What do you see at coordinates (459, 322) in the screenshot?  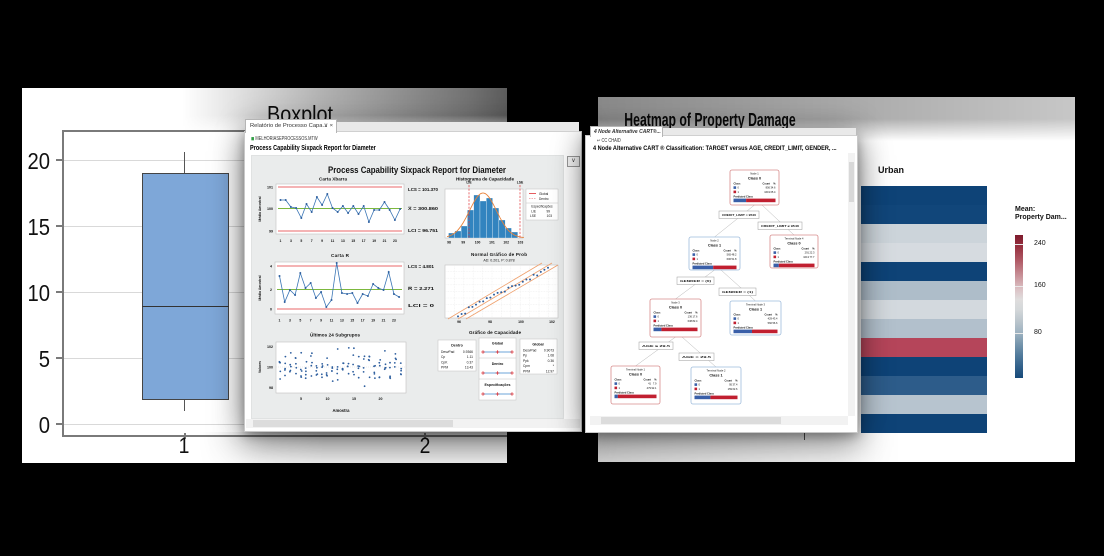 I see `svg-text: 96` at bounding box center [459, 322].